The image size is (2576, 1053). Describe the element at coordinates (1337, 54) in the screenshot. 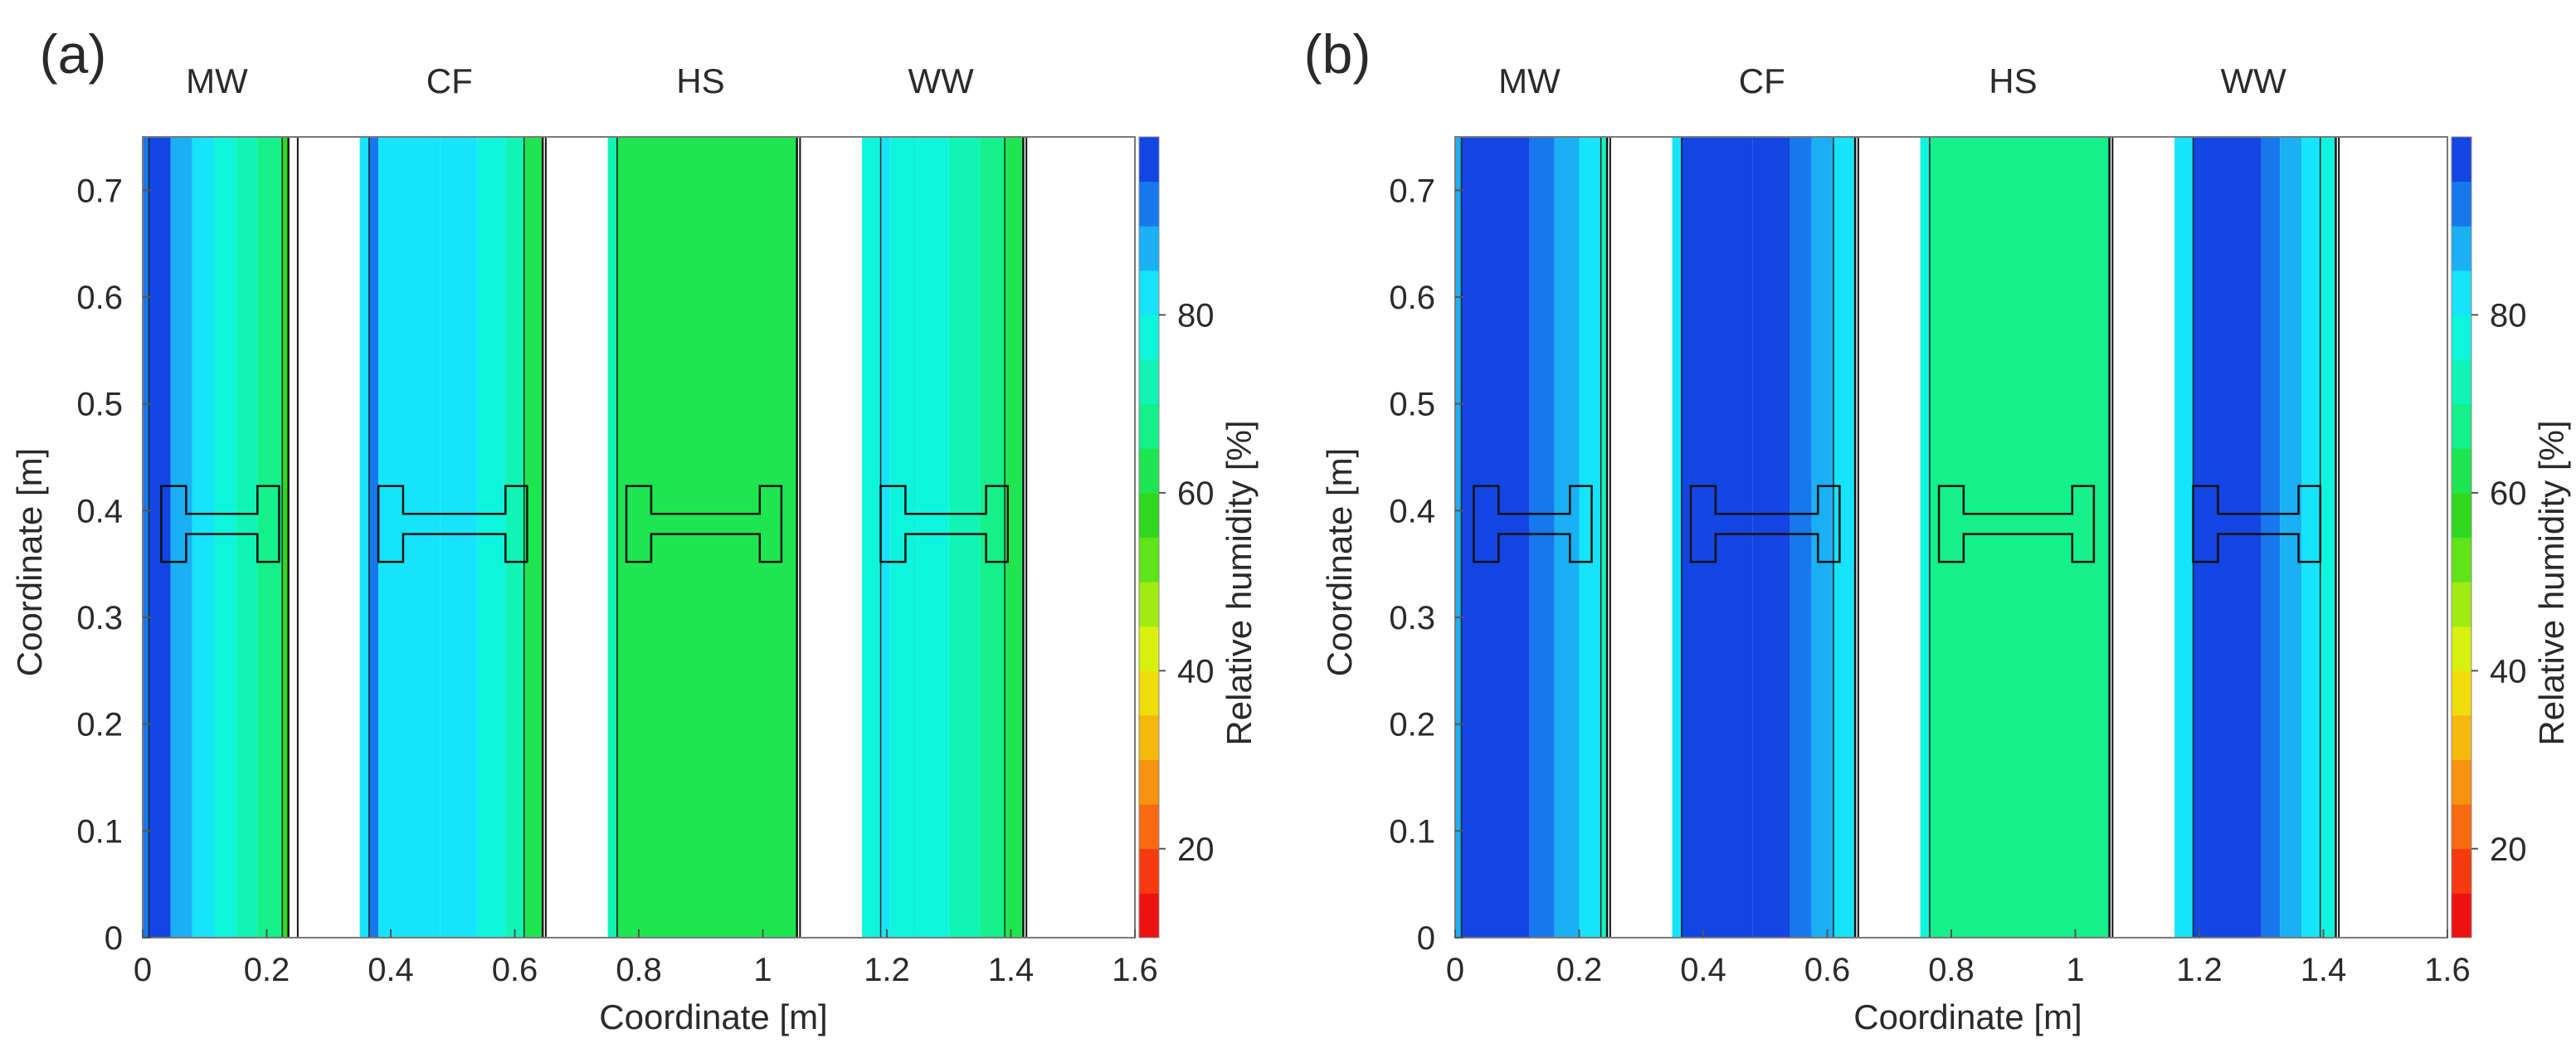

I see `panel-b-label: (b)` at that location.